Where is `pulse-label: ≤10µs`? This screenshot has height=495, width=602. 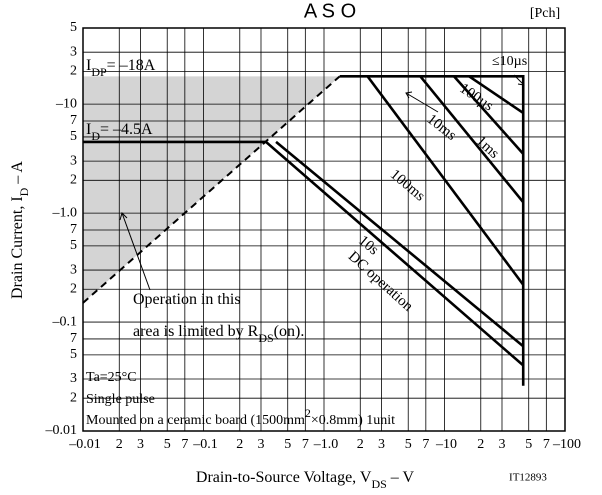 pulse-label: ≤10µs is located at coordinates (509, 61).